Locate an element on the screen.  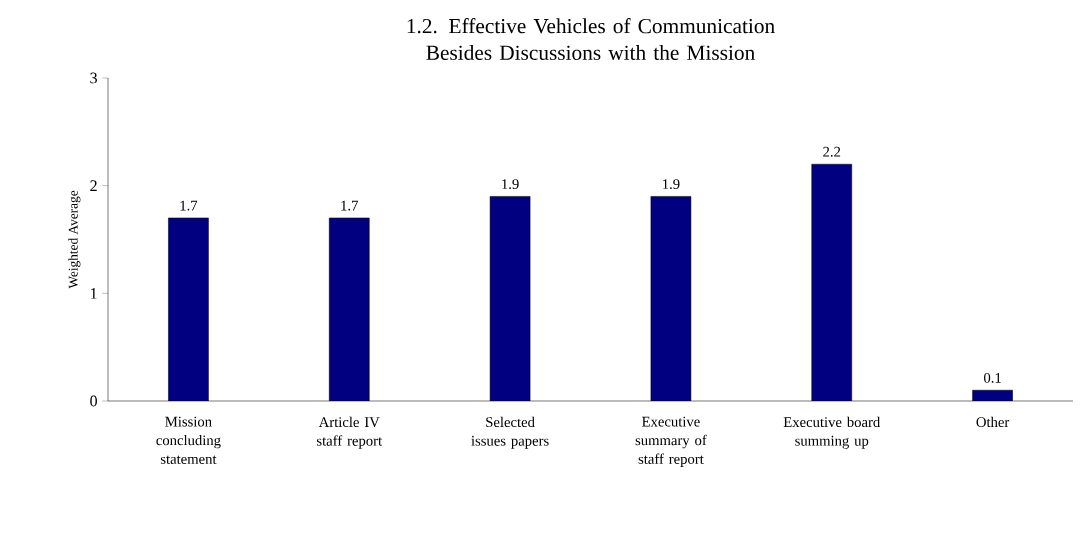
x-tick-label: Executive summary of staff report is located at coordinates (671, 441).